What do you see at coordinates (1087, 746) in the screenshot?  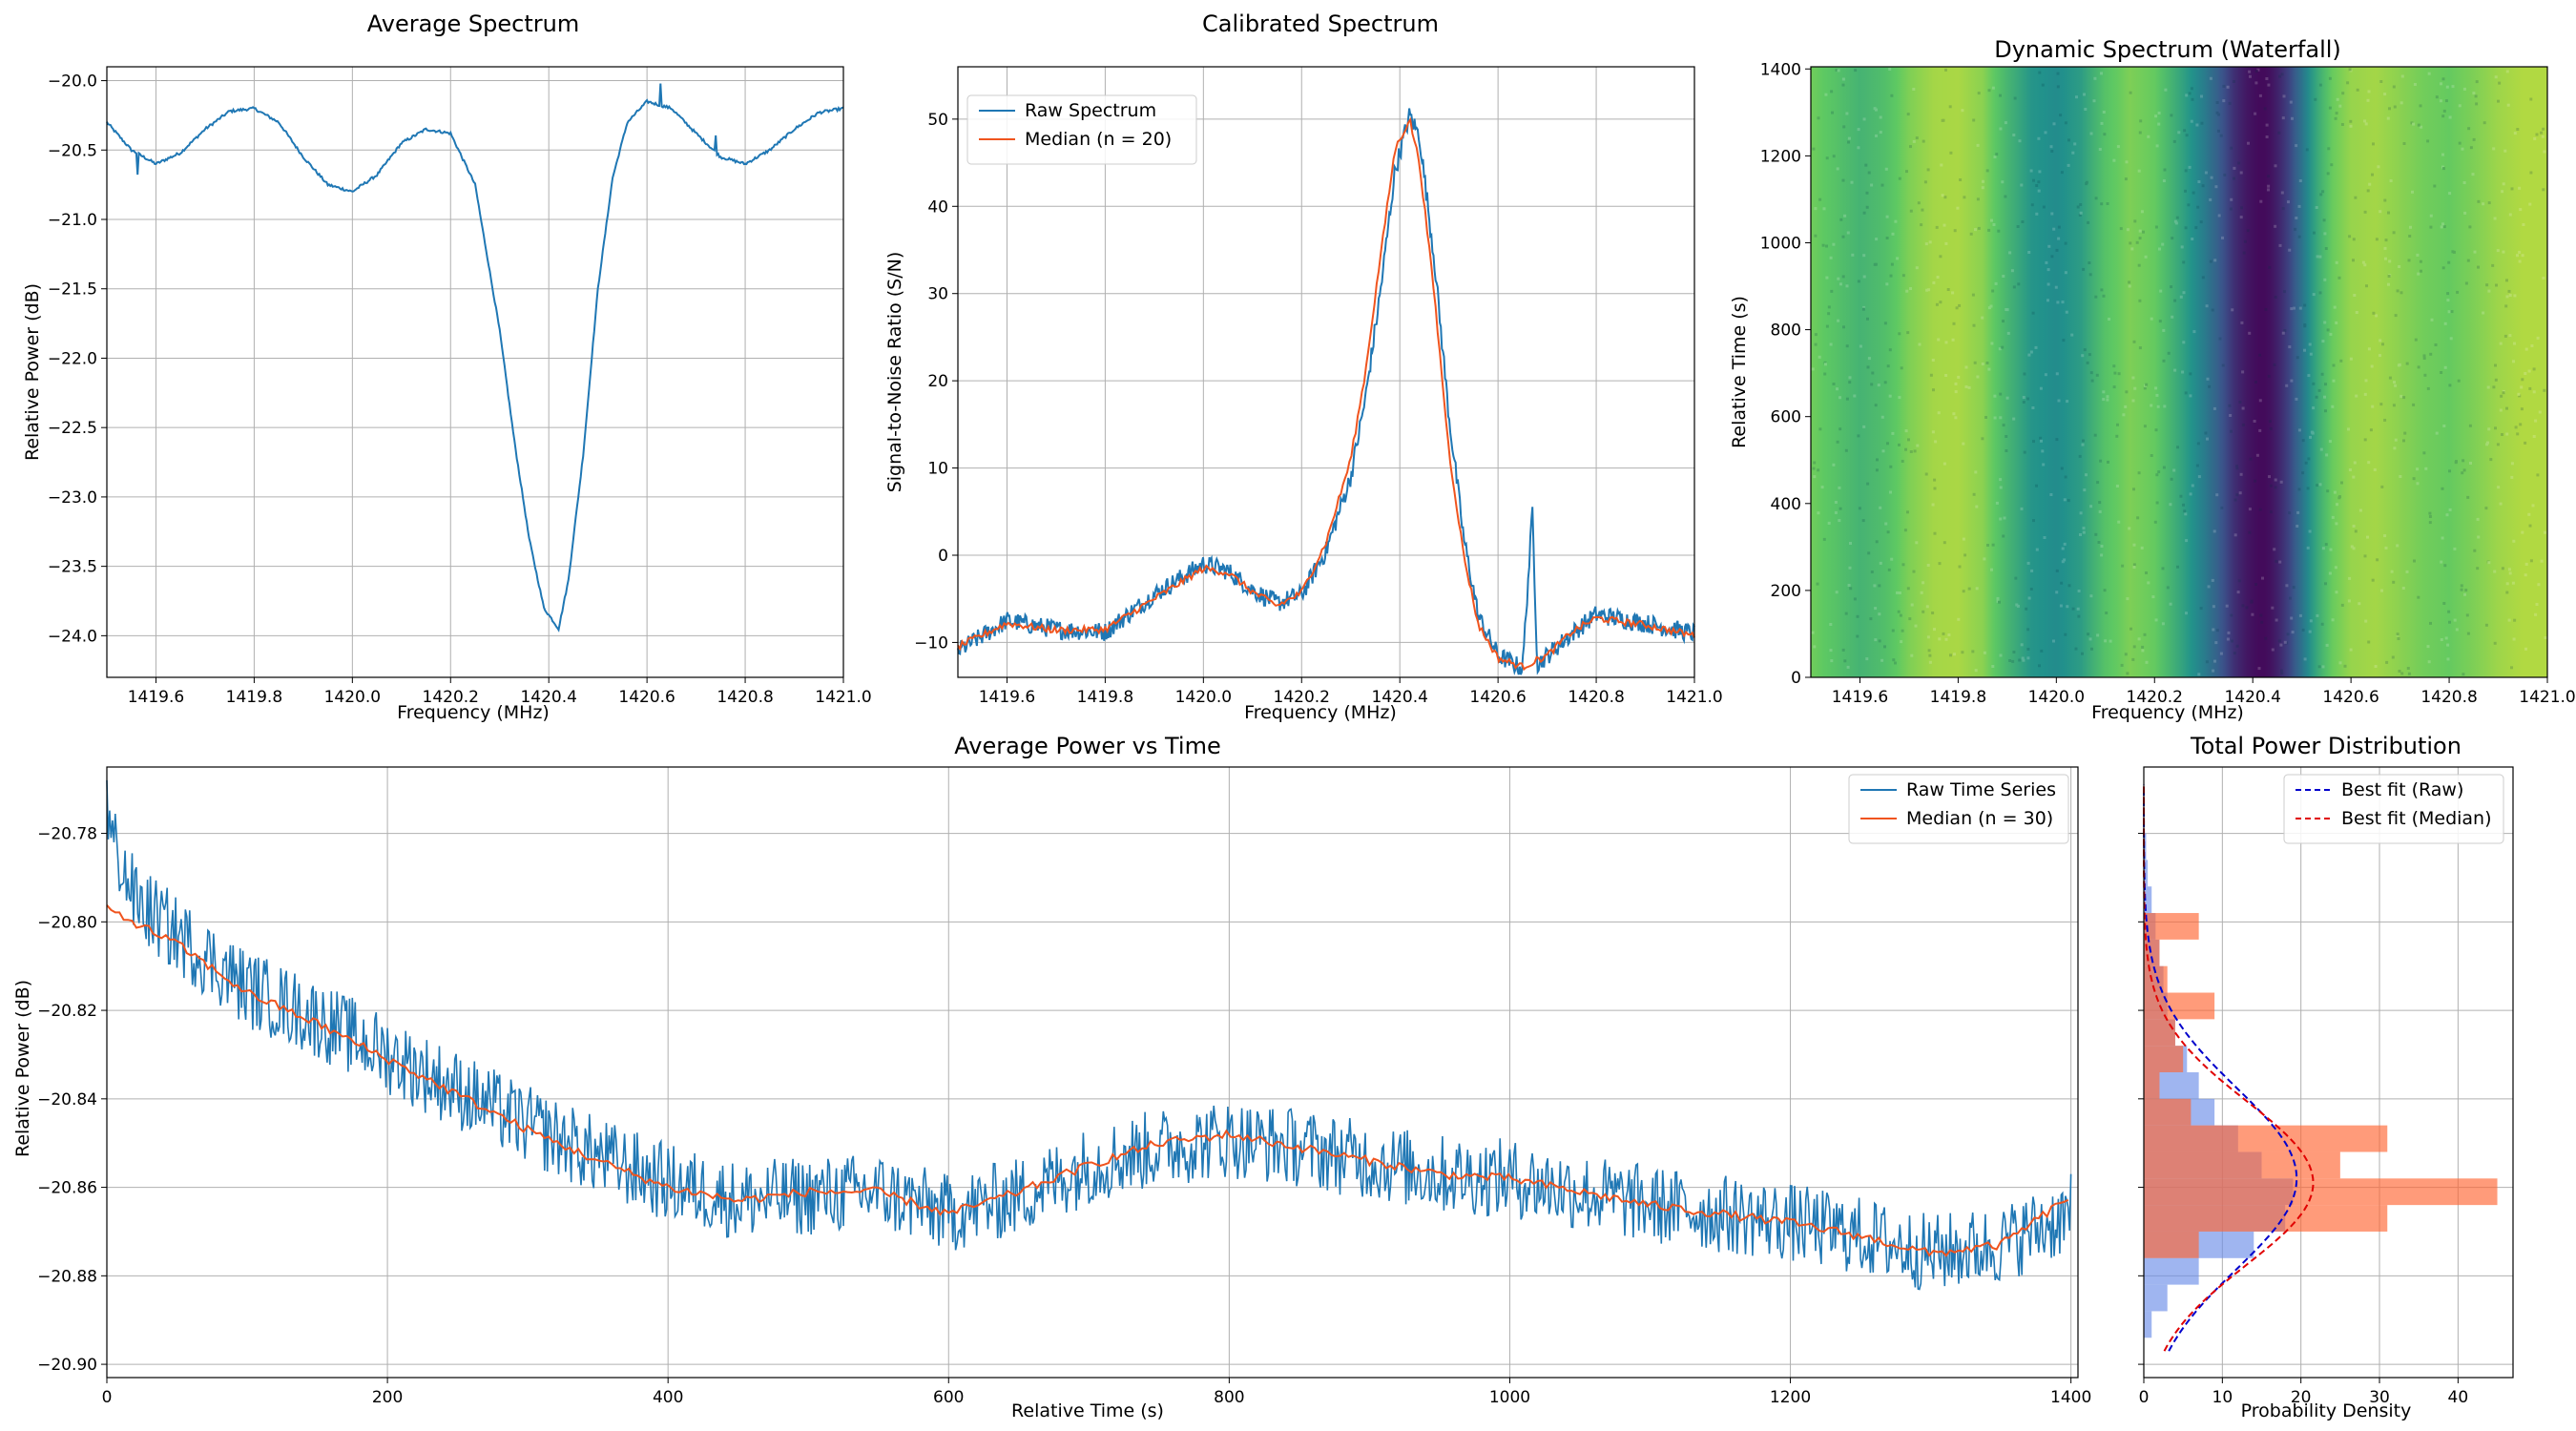 I see `power-vs-time-title: Average Power vs Time` at bounding box center [1087, 746].